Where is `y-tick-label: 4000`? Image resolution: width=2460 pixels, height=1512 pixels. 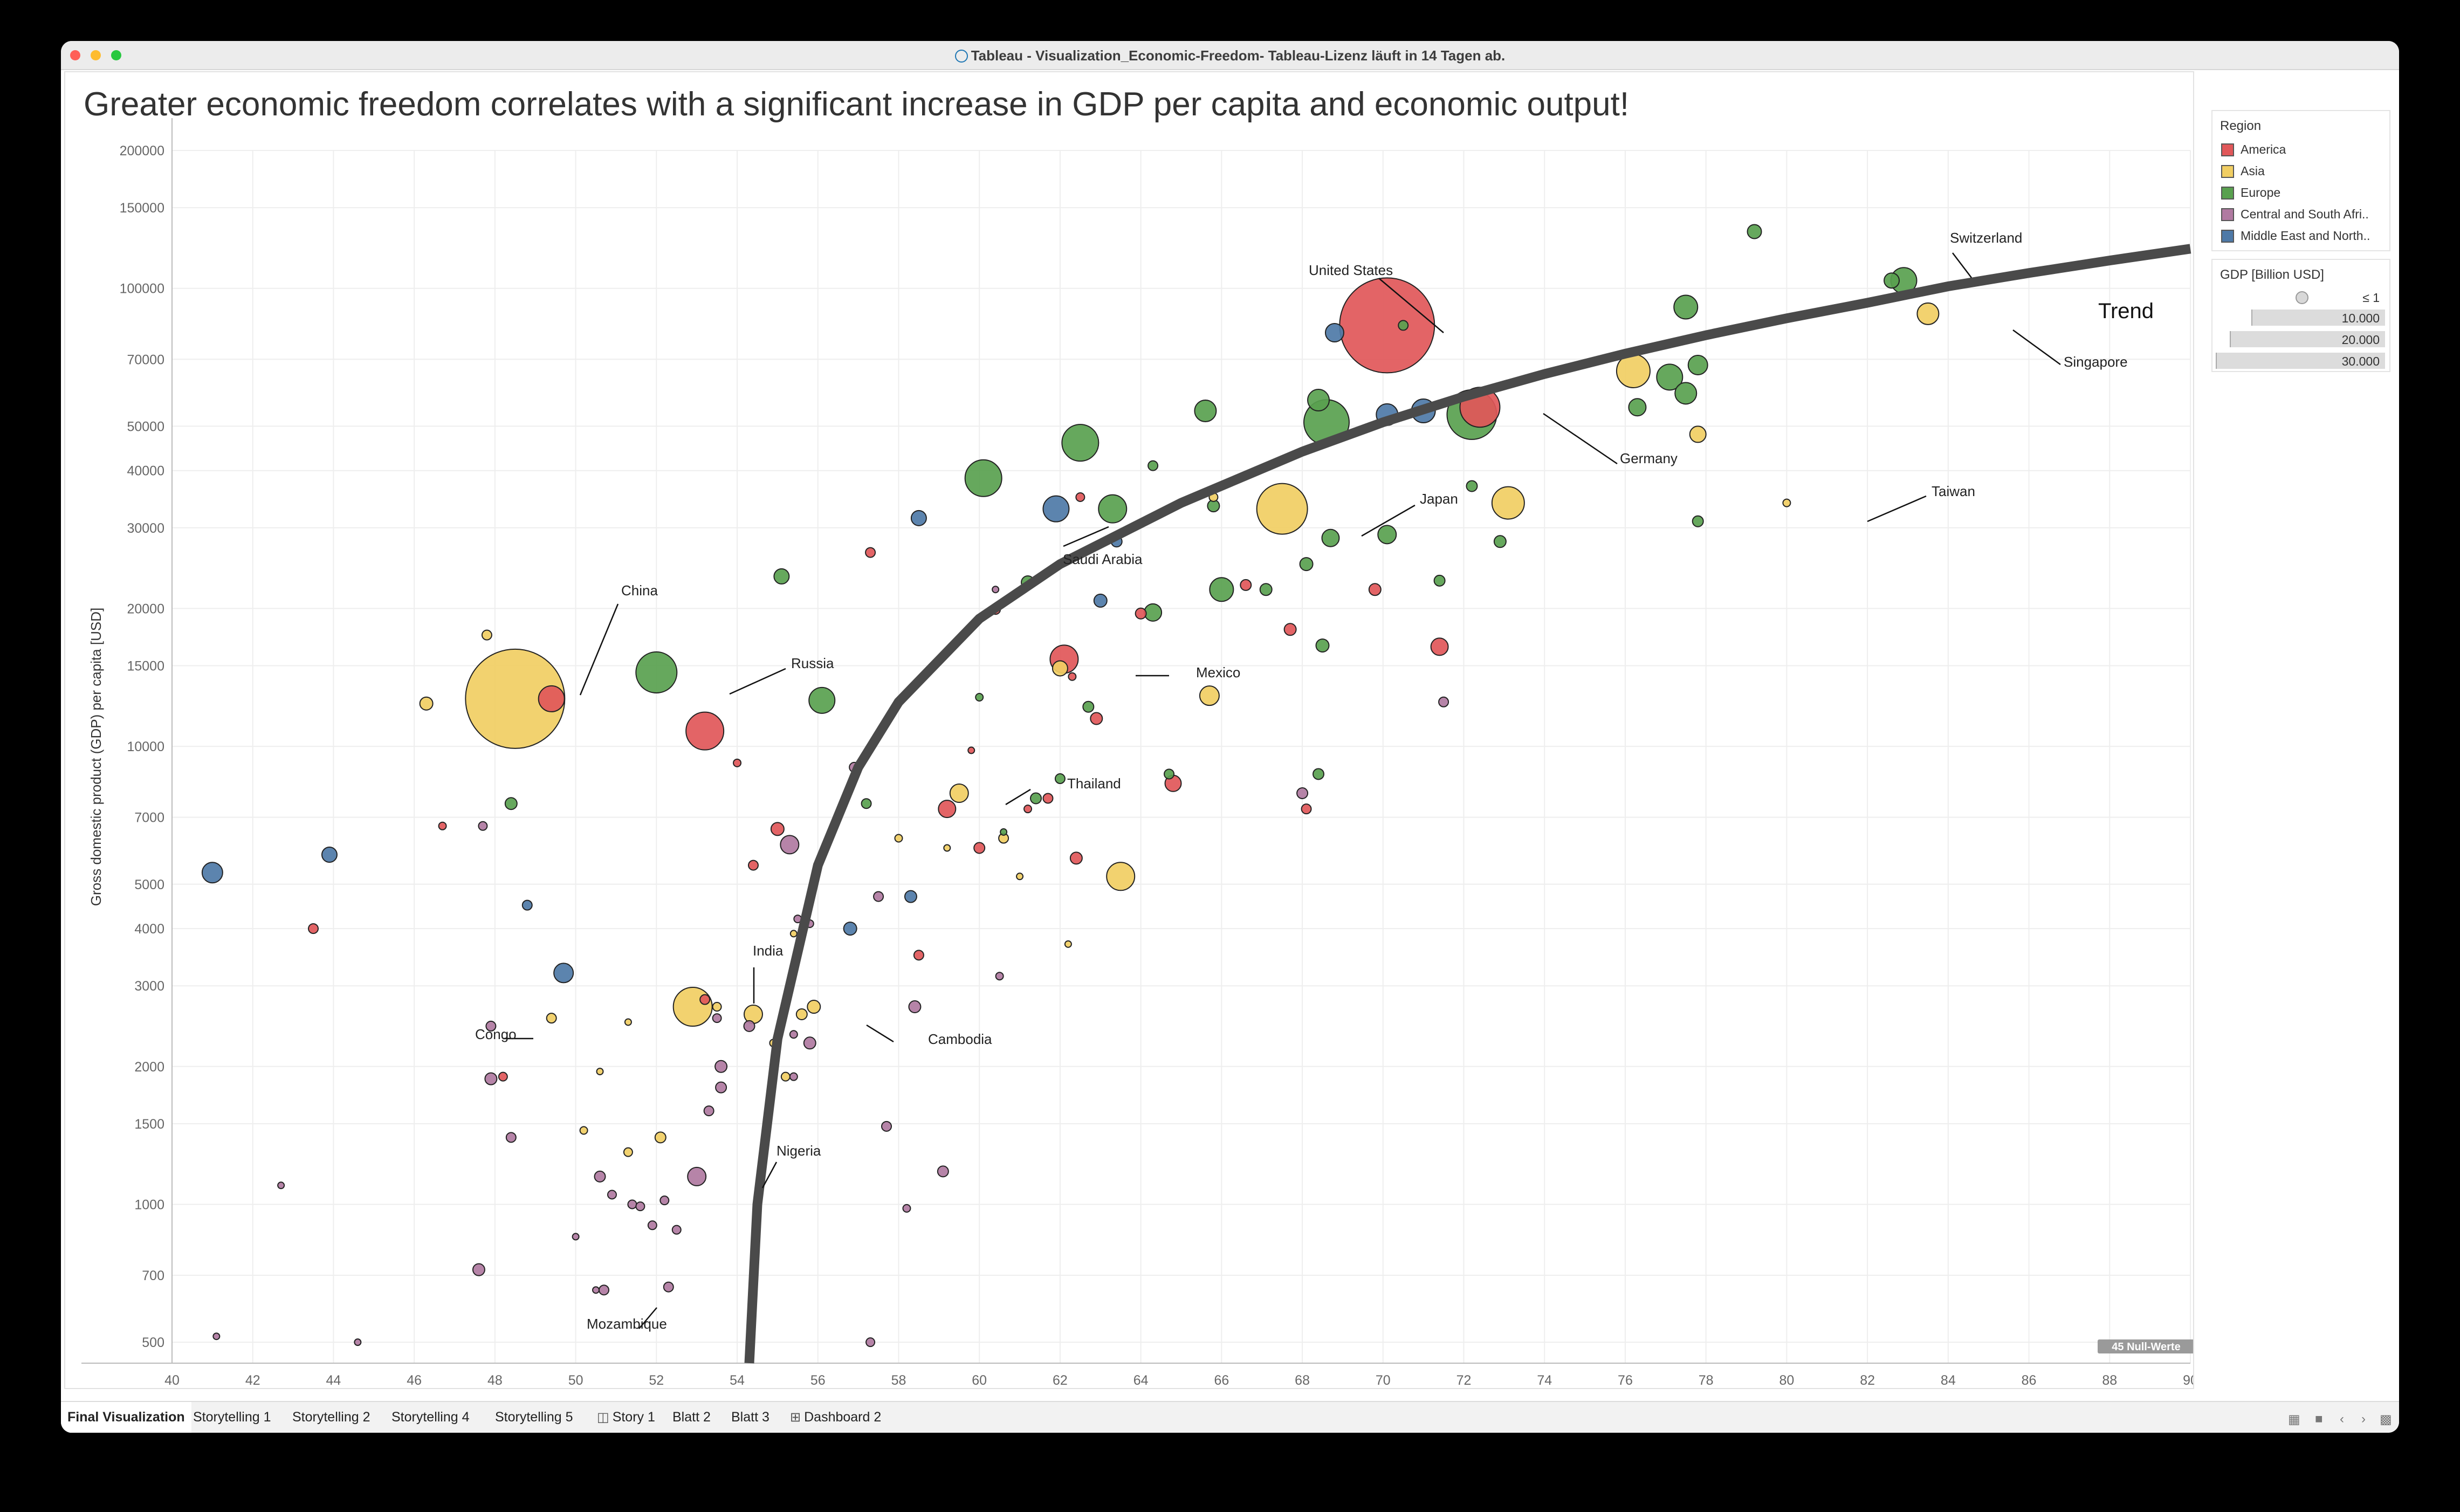
y-tick-label: 4000 is located at coordinates (149, 929).